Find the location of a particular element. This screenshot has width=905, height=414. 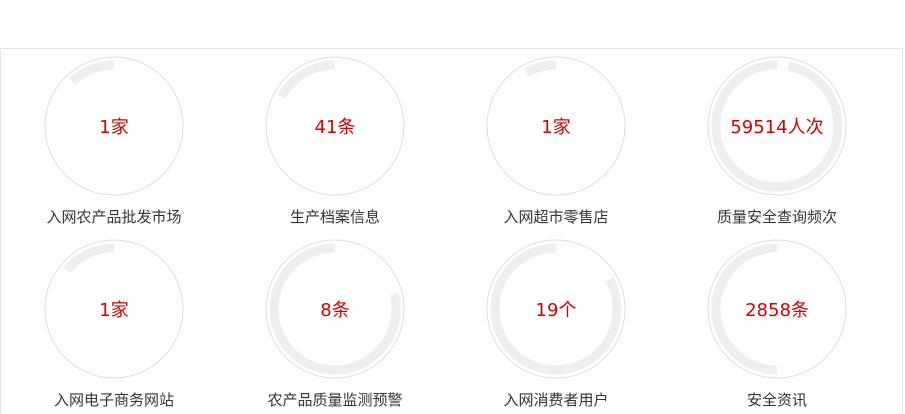

stat-label: 生产档案信息 is located at coordinates (334, 217).